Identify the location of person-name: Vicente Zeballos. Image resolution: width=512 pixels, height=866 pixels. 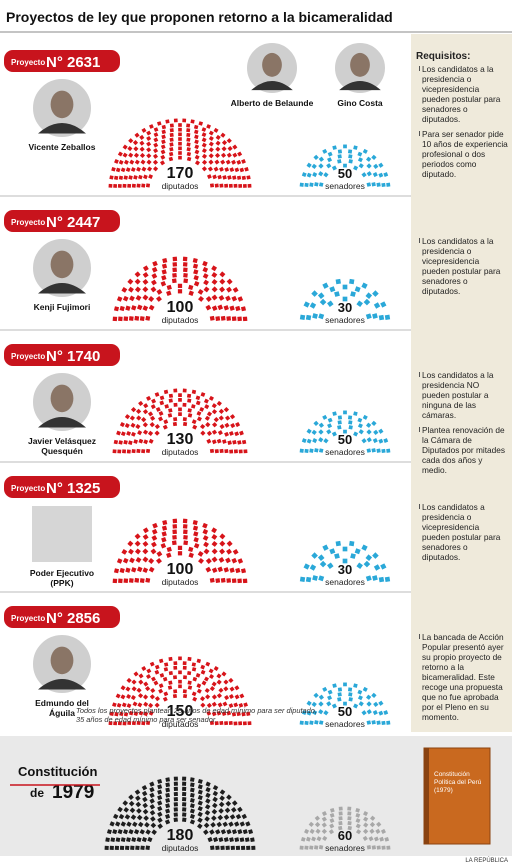
(62, 147).